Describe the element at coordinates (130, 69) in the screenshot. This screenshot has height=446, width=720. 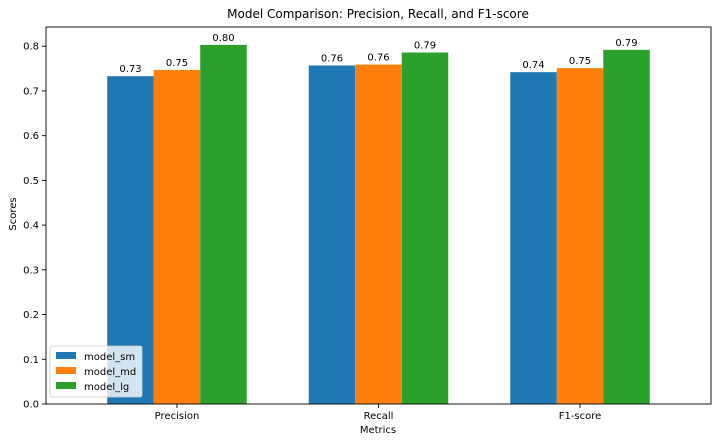
I see `data-label: 0.73` at that location.